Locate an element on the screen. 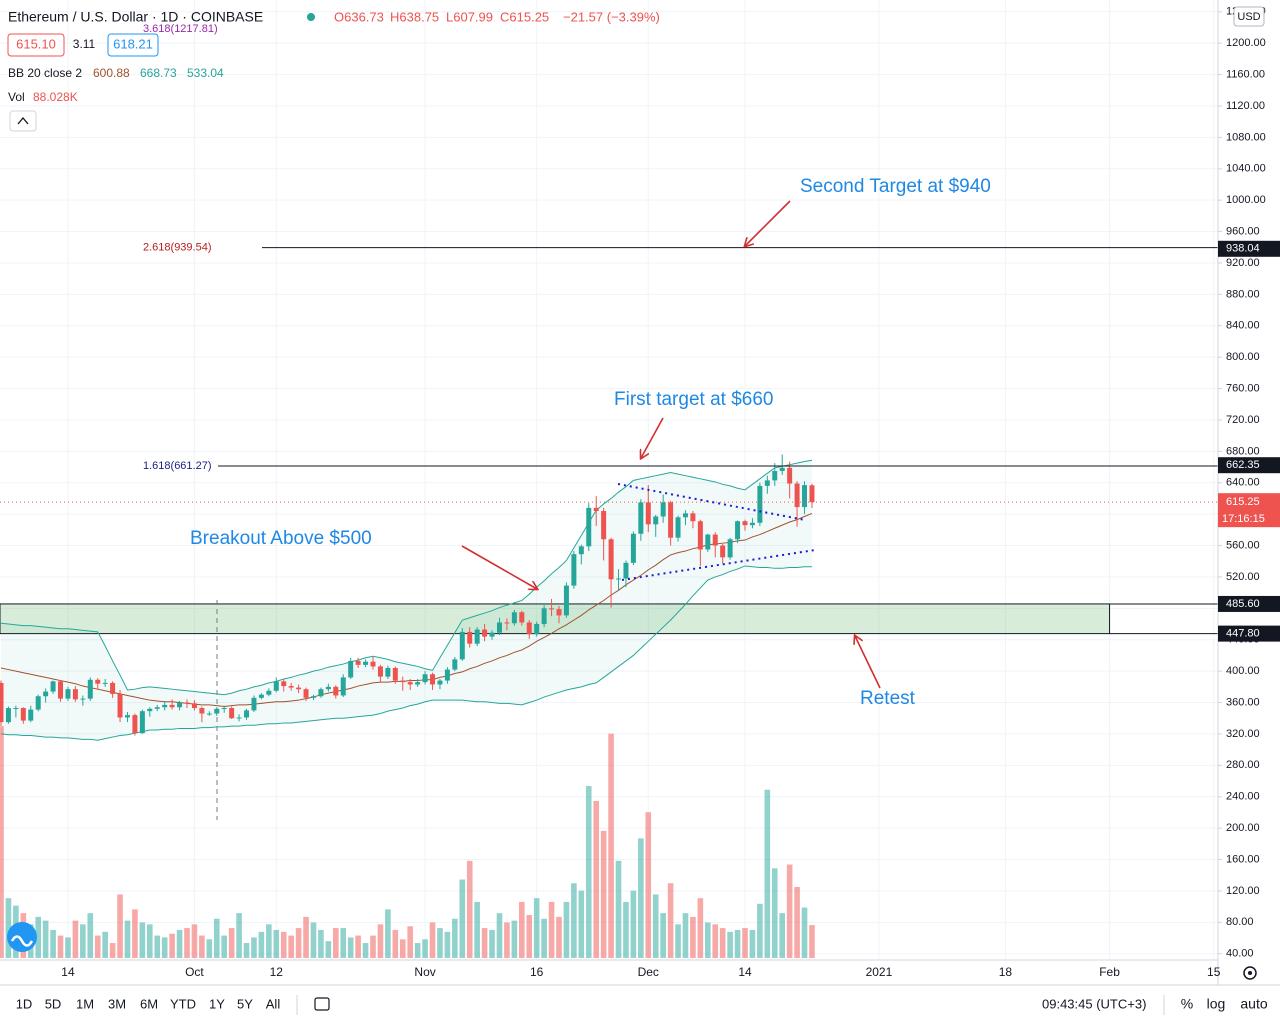 This screenshot has height=1024, width=1280. y-tick-label: 1000.00 is located at coordinates (1246, 200).